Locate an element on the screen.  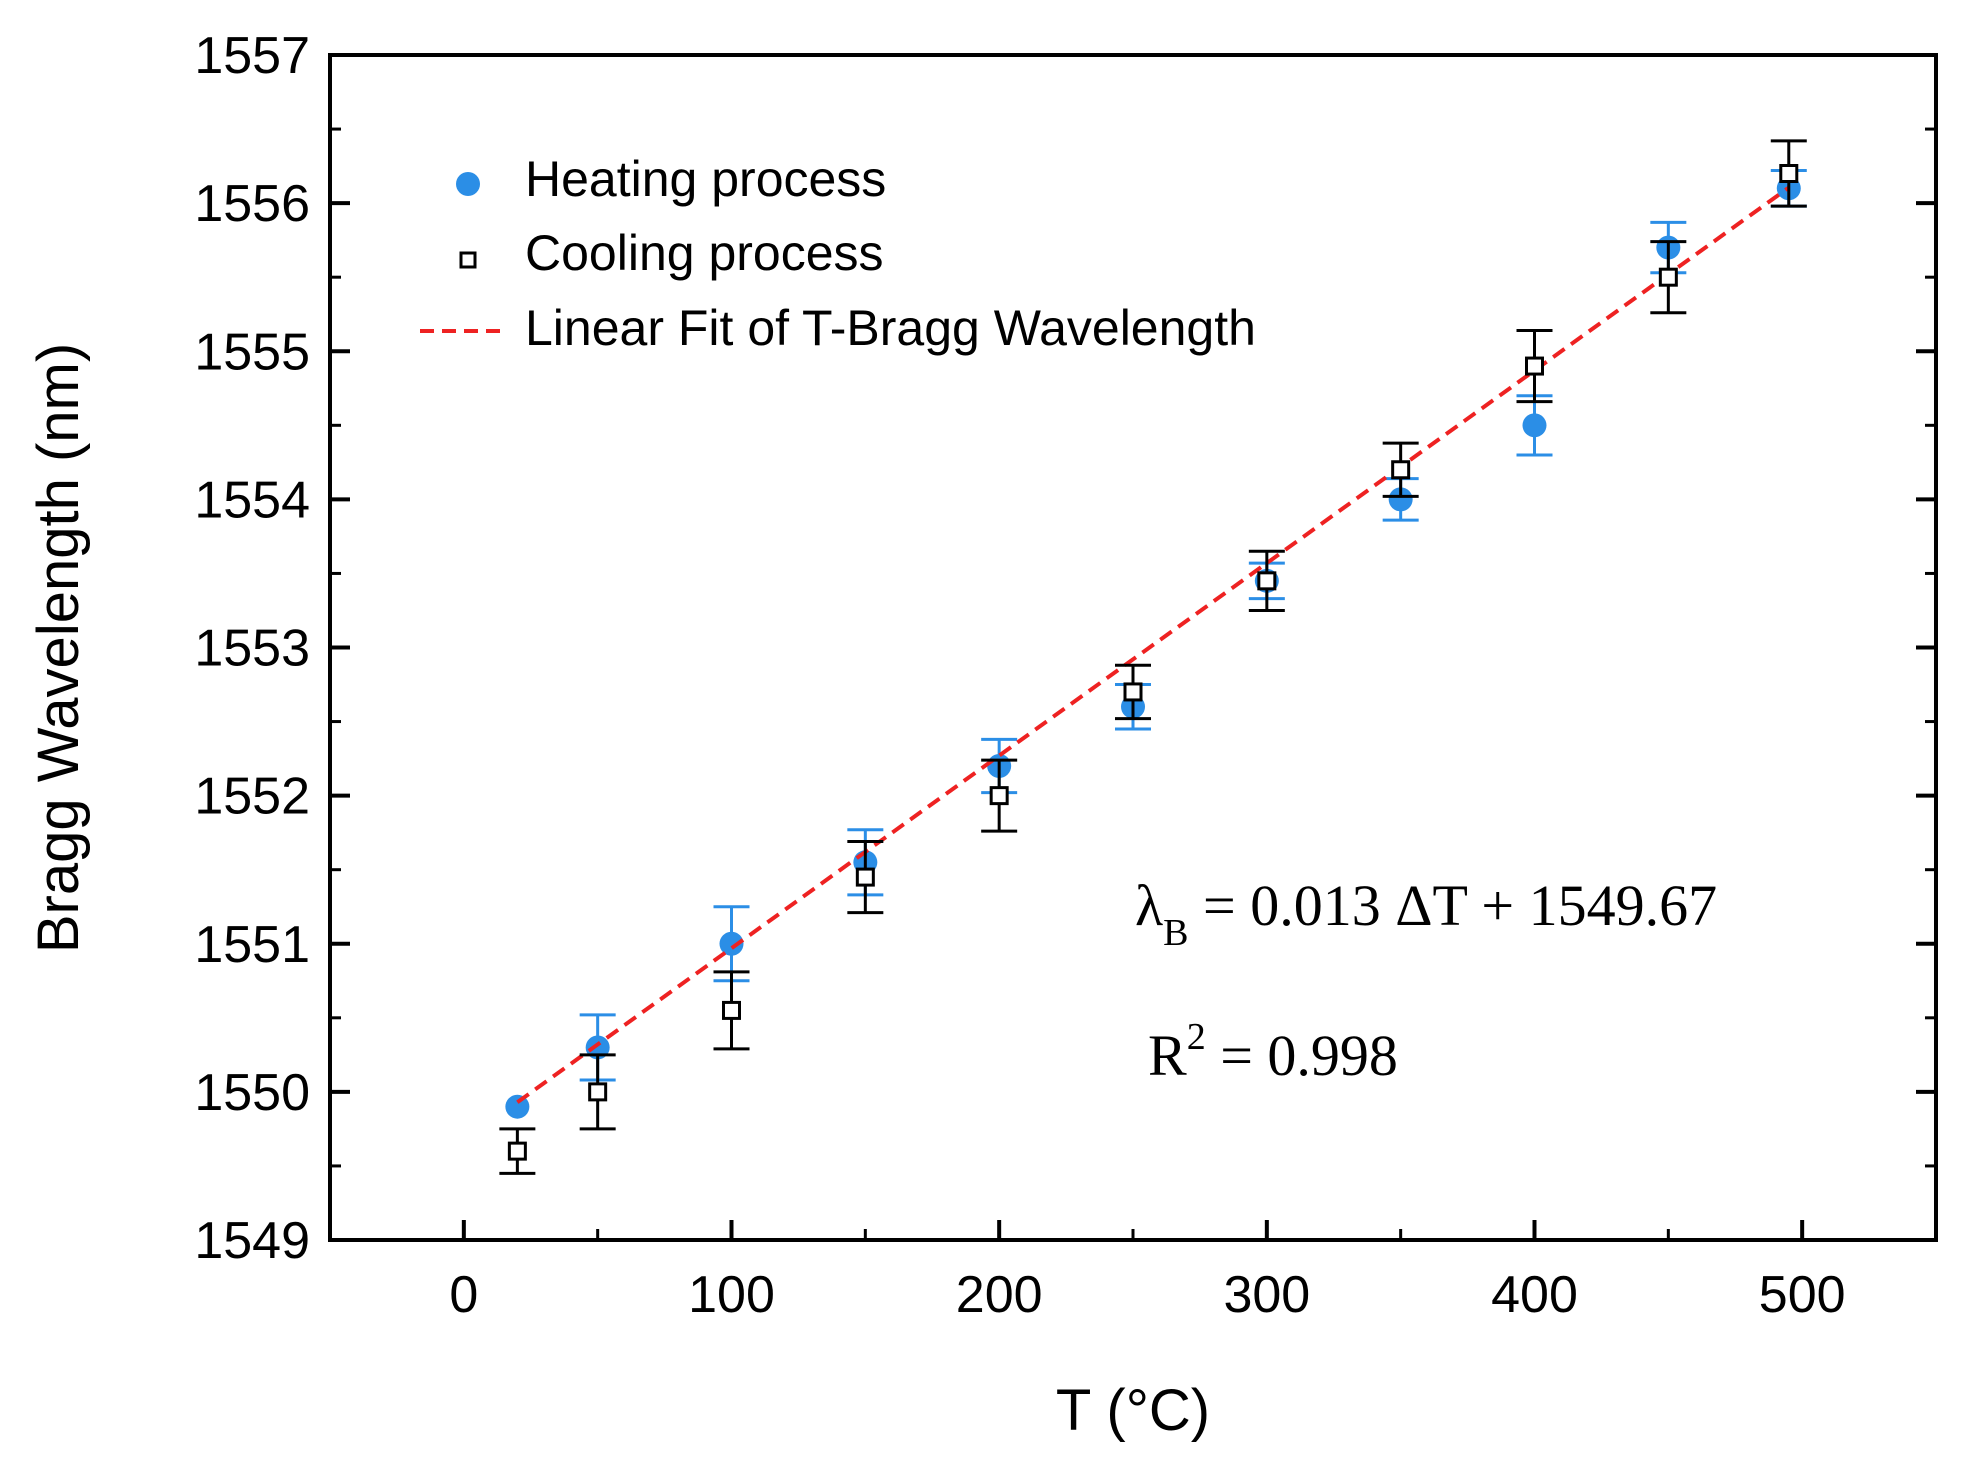
r2-base: R is located at coordinates (1167, 1055).